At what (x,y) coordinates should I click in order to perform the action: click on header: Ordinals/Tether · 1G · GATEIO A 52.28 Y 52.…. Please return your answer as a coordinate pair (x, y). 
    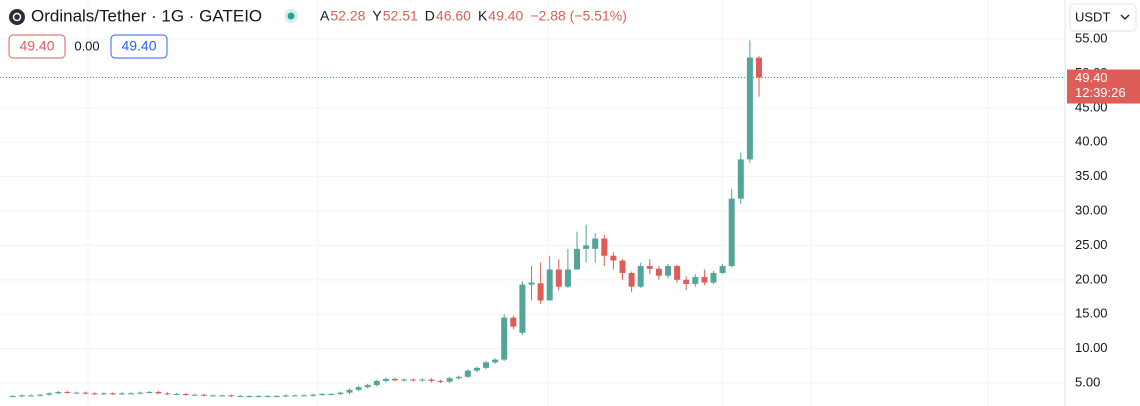
    Looking at the image, I should click on (317, 32).